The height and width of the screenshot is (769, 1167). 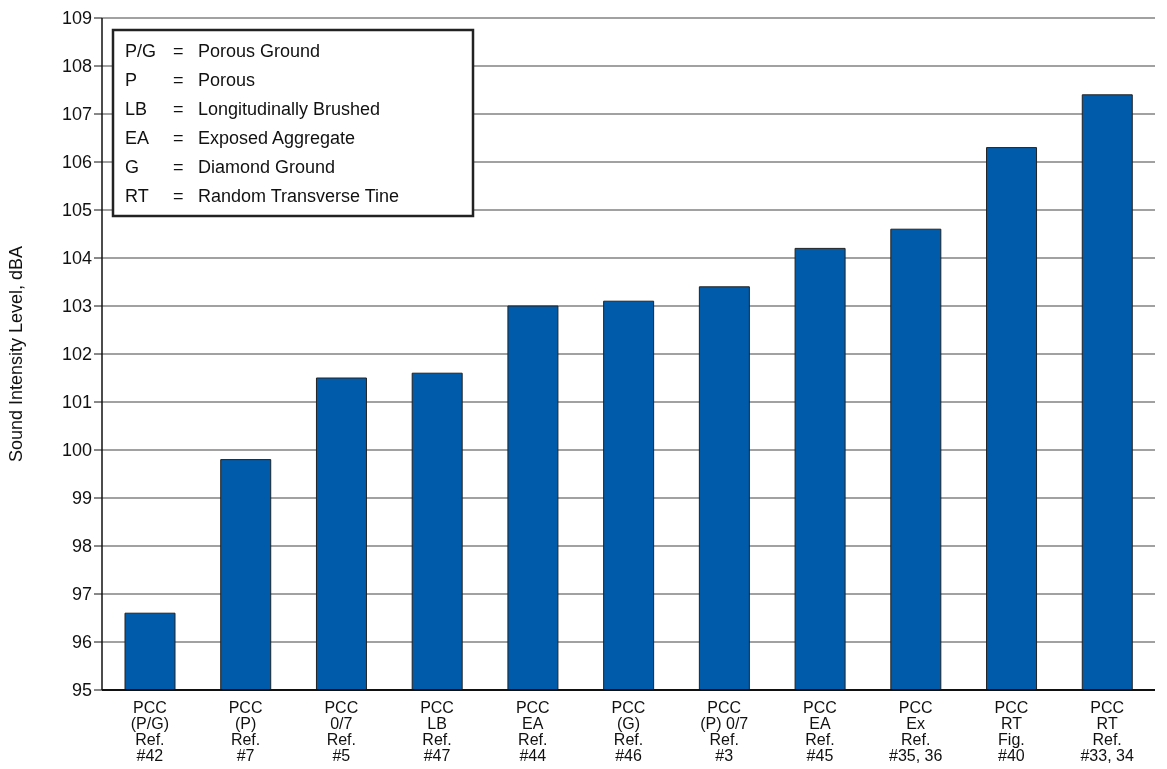 What do you see at coordinates (820, 731) in the screenshot?
I see `x-tick-label: PCC EA Ref. #45` at bounding box center [820, 731].